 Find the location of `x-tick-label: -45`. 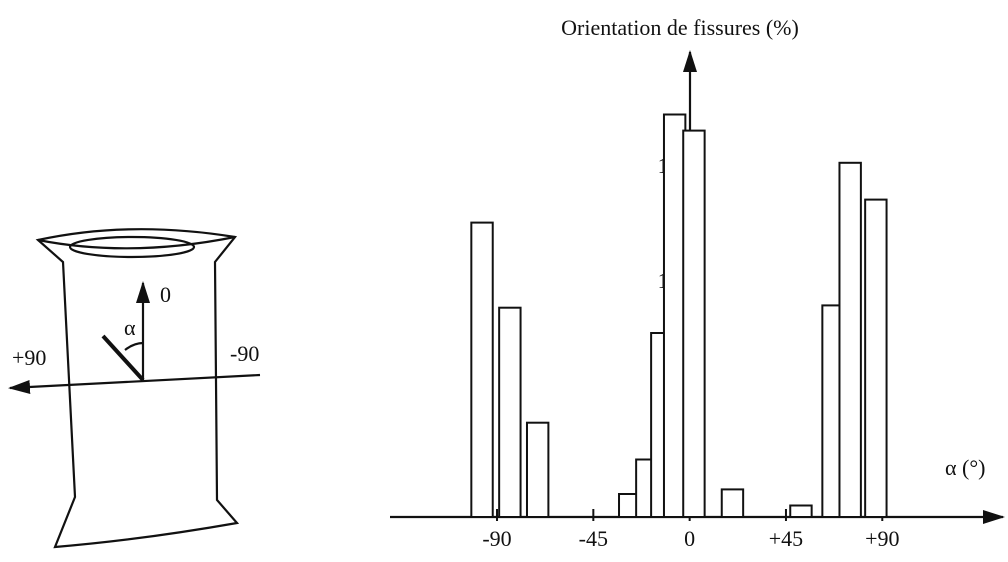

x-tick-label: -45 is located at coordinates (593, 538).